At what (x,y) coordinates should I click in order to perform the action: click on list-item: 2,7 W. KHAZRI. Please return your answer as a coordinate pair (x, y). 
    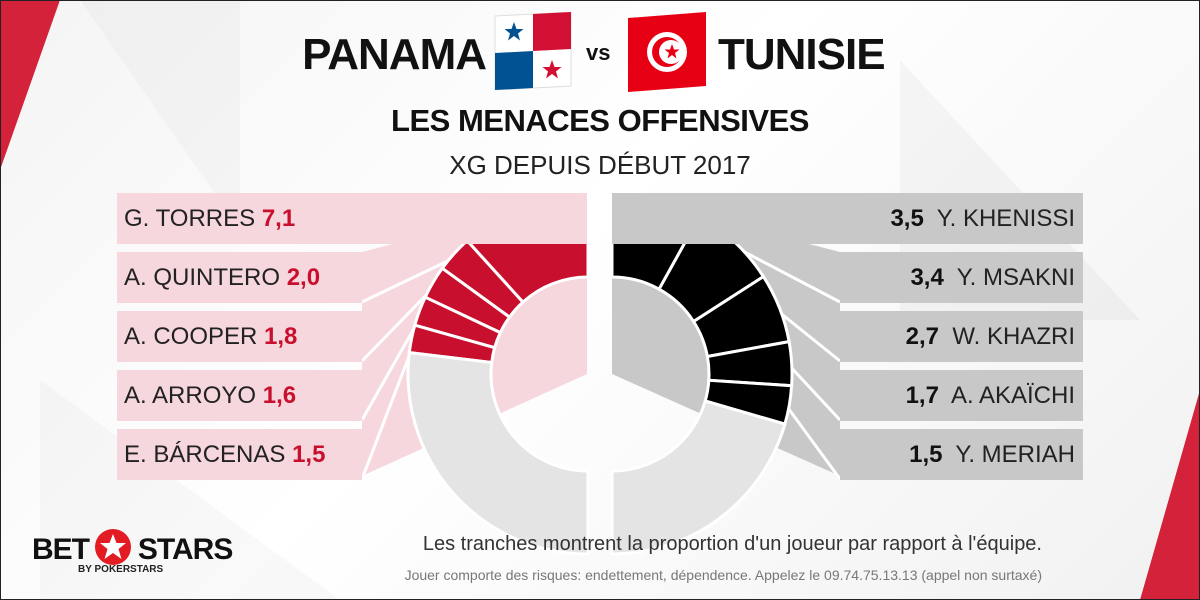
    Looking at the image, I should click on (961, 336).